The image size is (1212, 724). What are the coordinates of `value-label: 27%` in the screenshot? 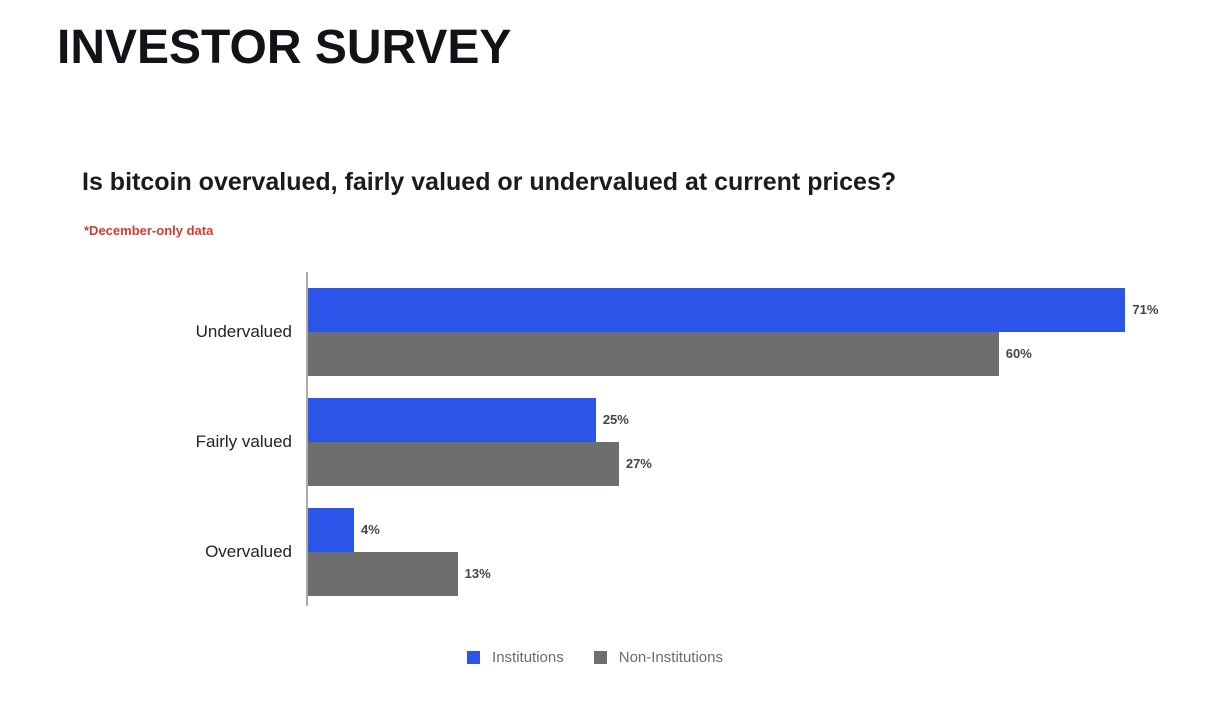 It's located at (638, 463).